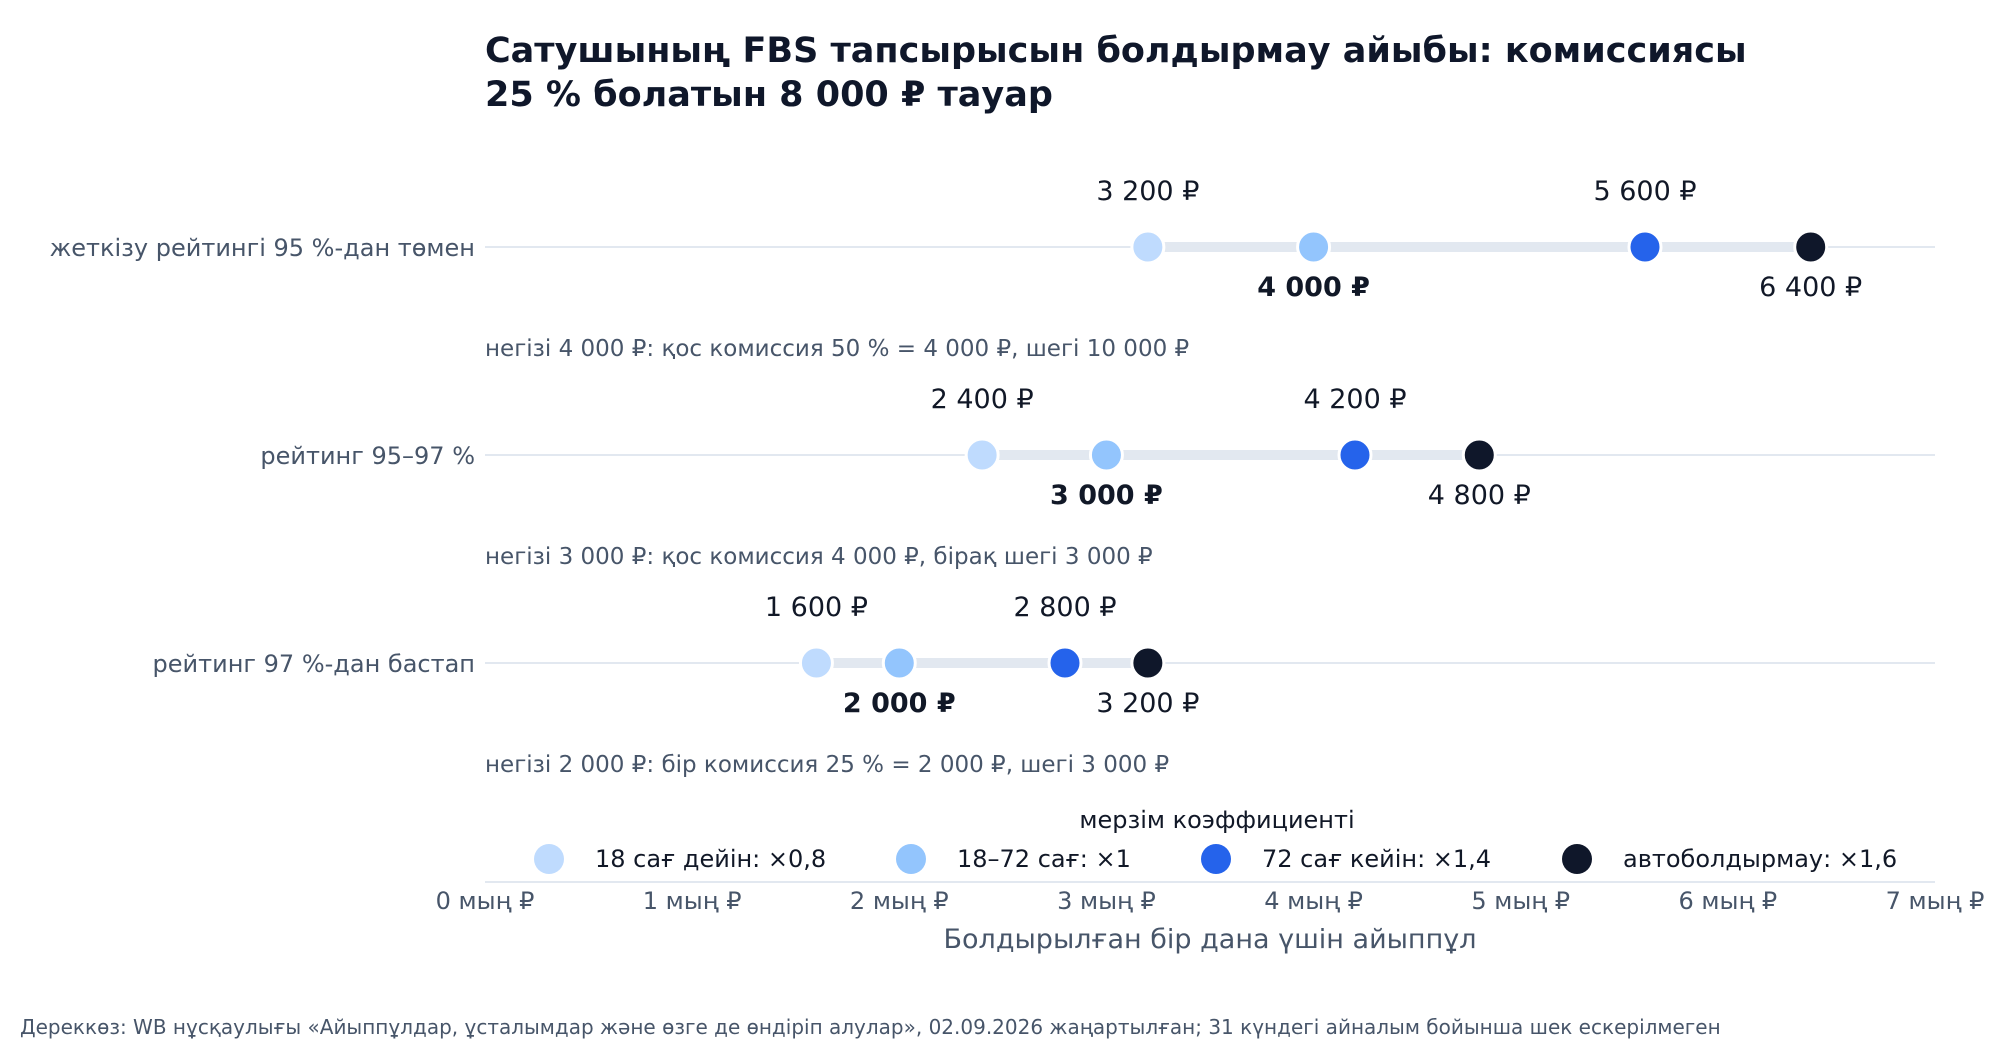 The width and height of the screenshot is (2000, 1040). I want to click on legend-item: 72 сағ кейін: ×1,4, so click(1346, 859).